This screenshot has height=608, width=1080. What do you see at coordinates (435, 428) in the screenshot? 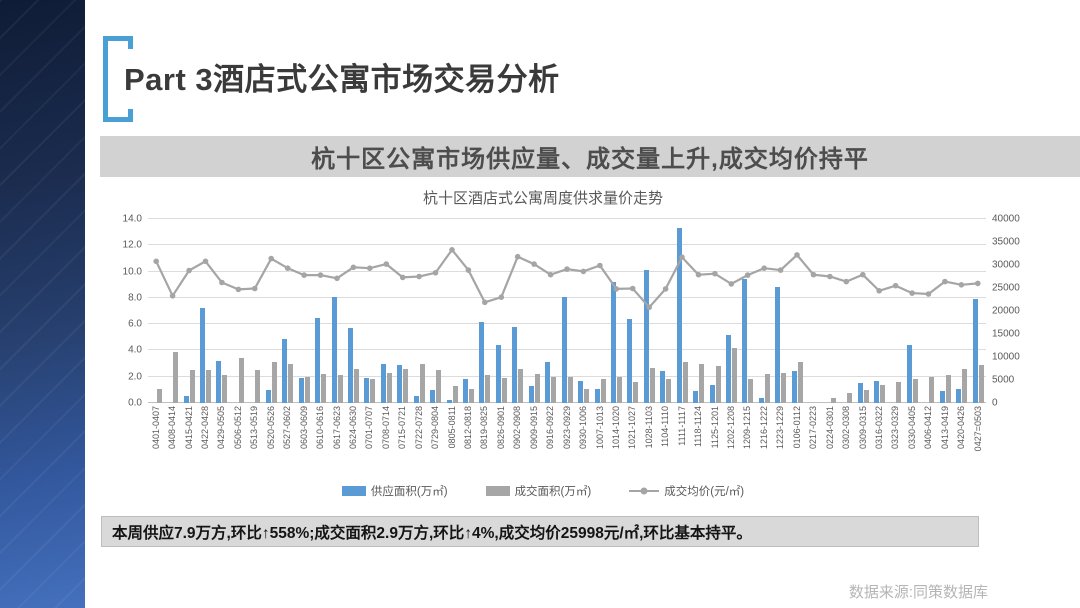
I see `x-axis-label: 0729-0804` at bounding box center [435, 428].